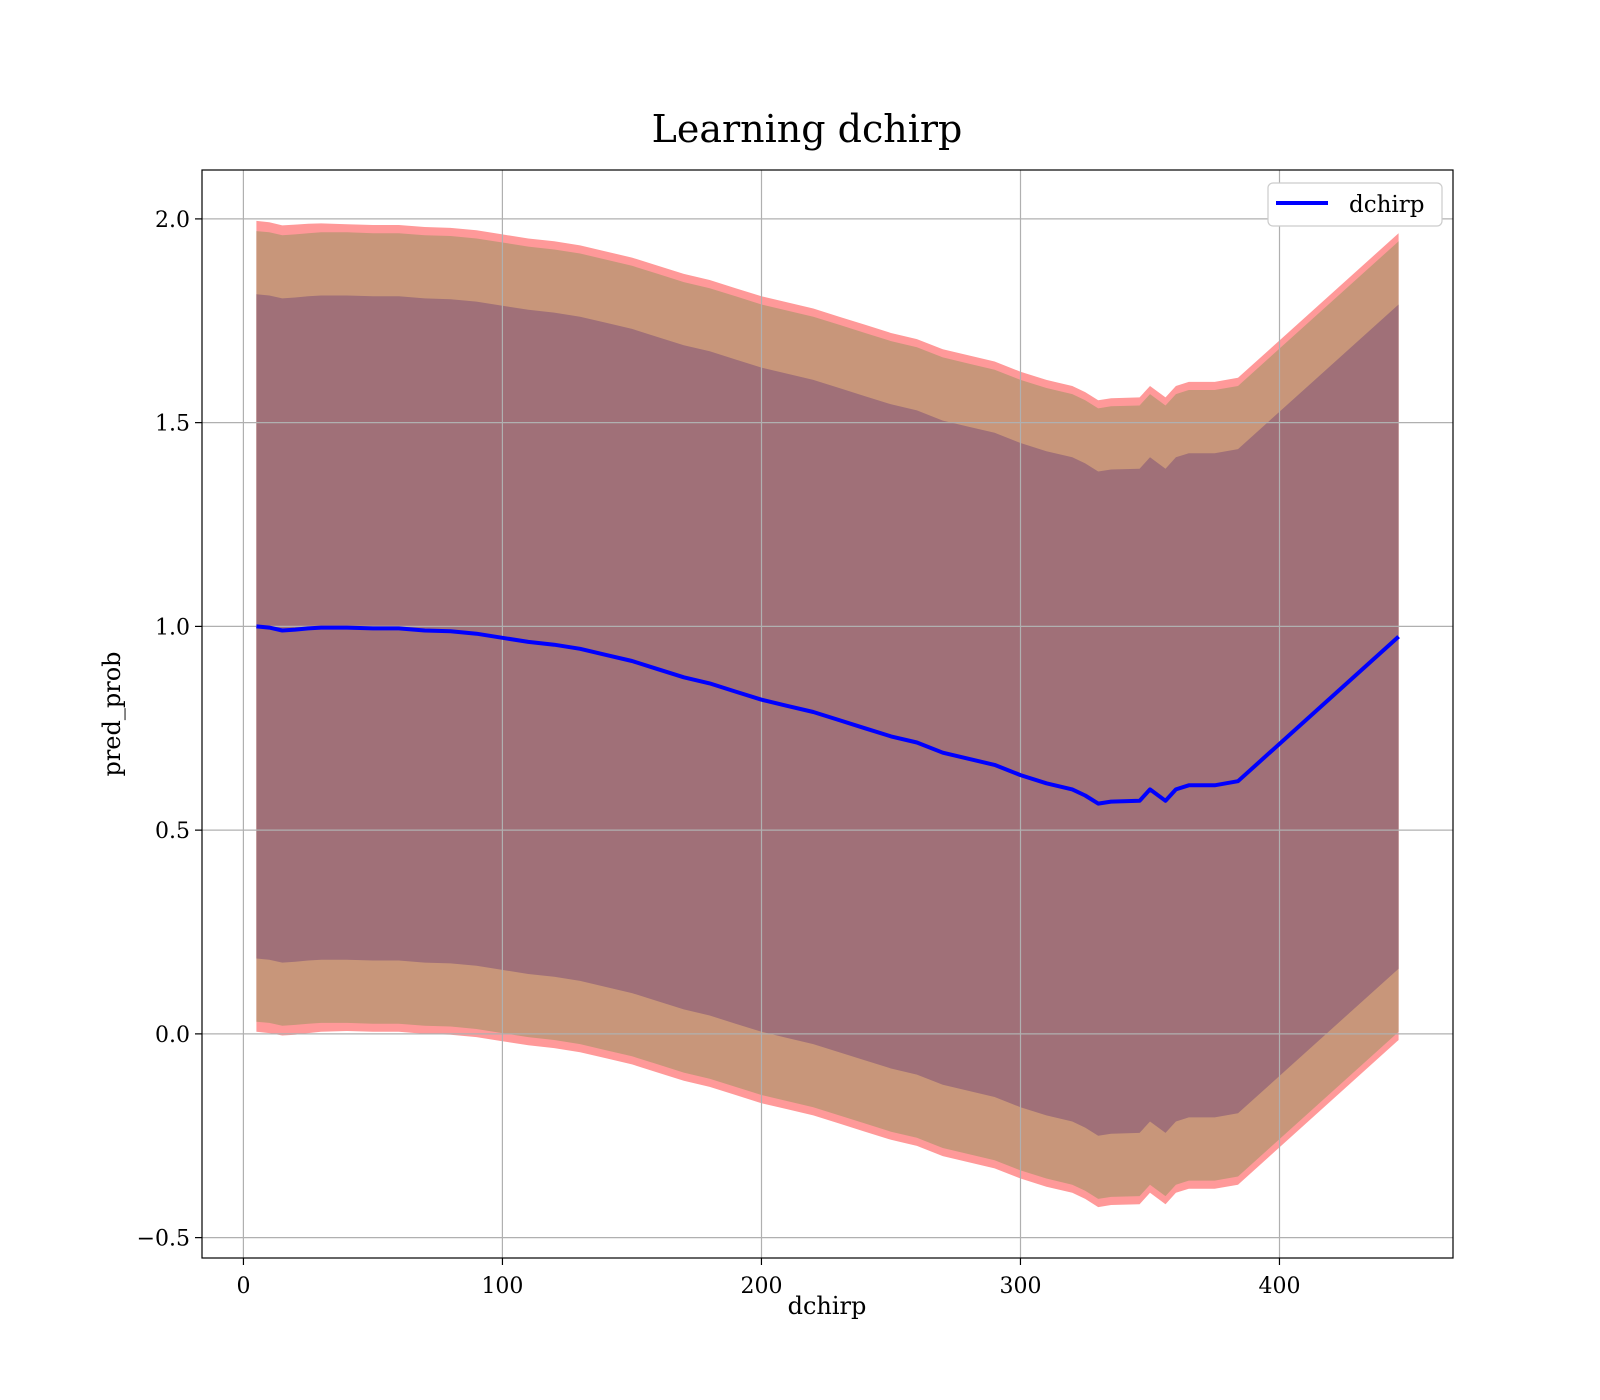  Describe the element at coordinates (1387, 205) in the screenshot. I see `legend-label: dchirp` at that location.